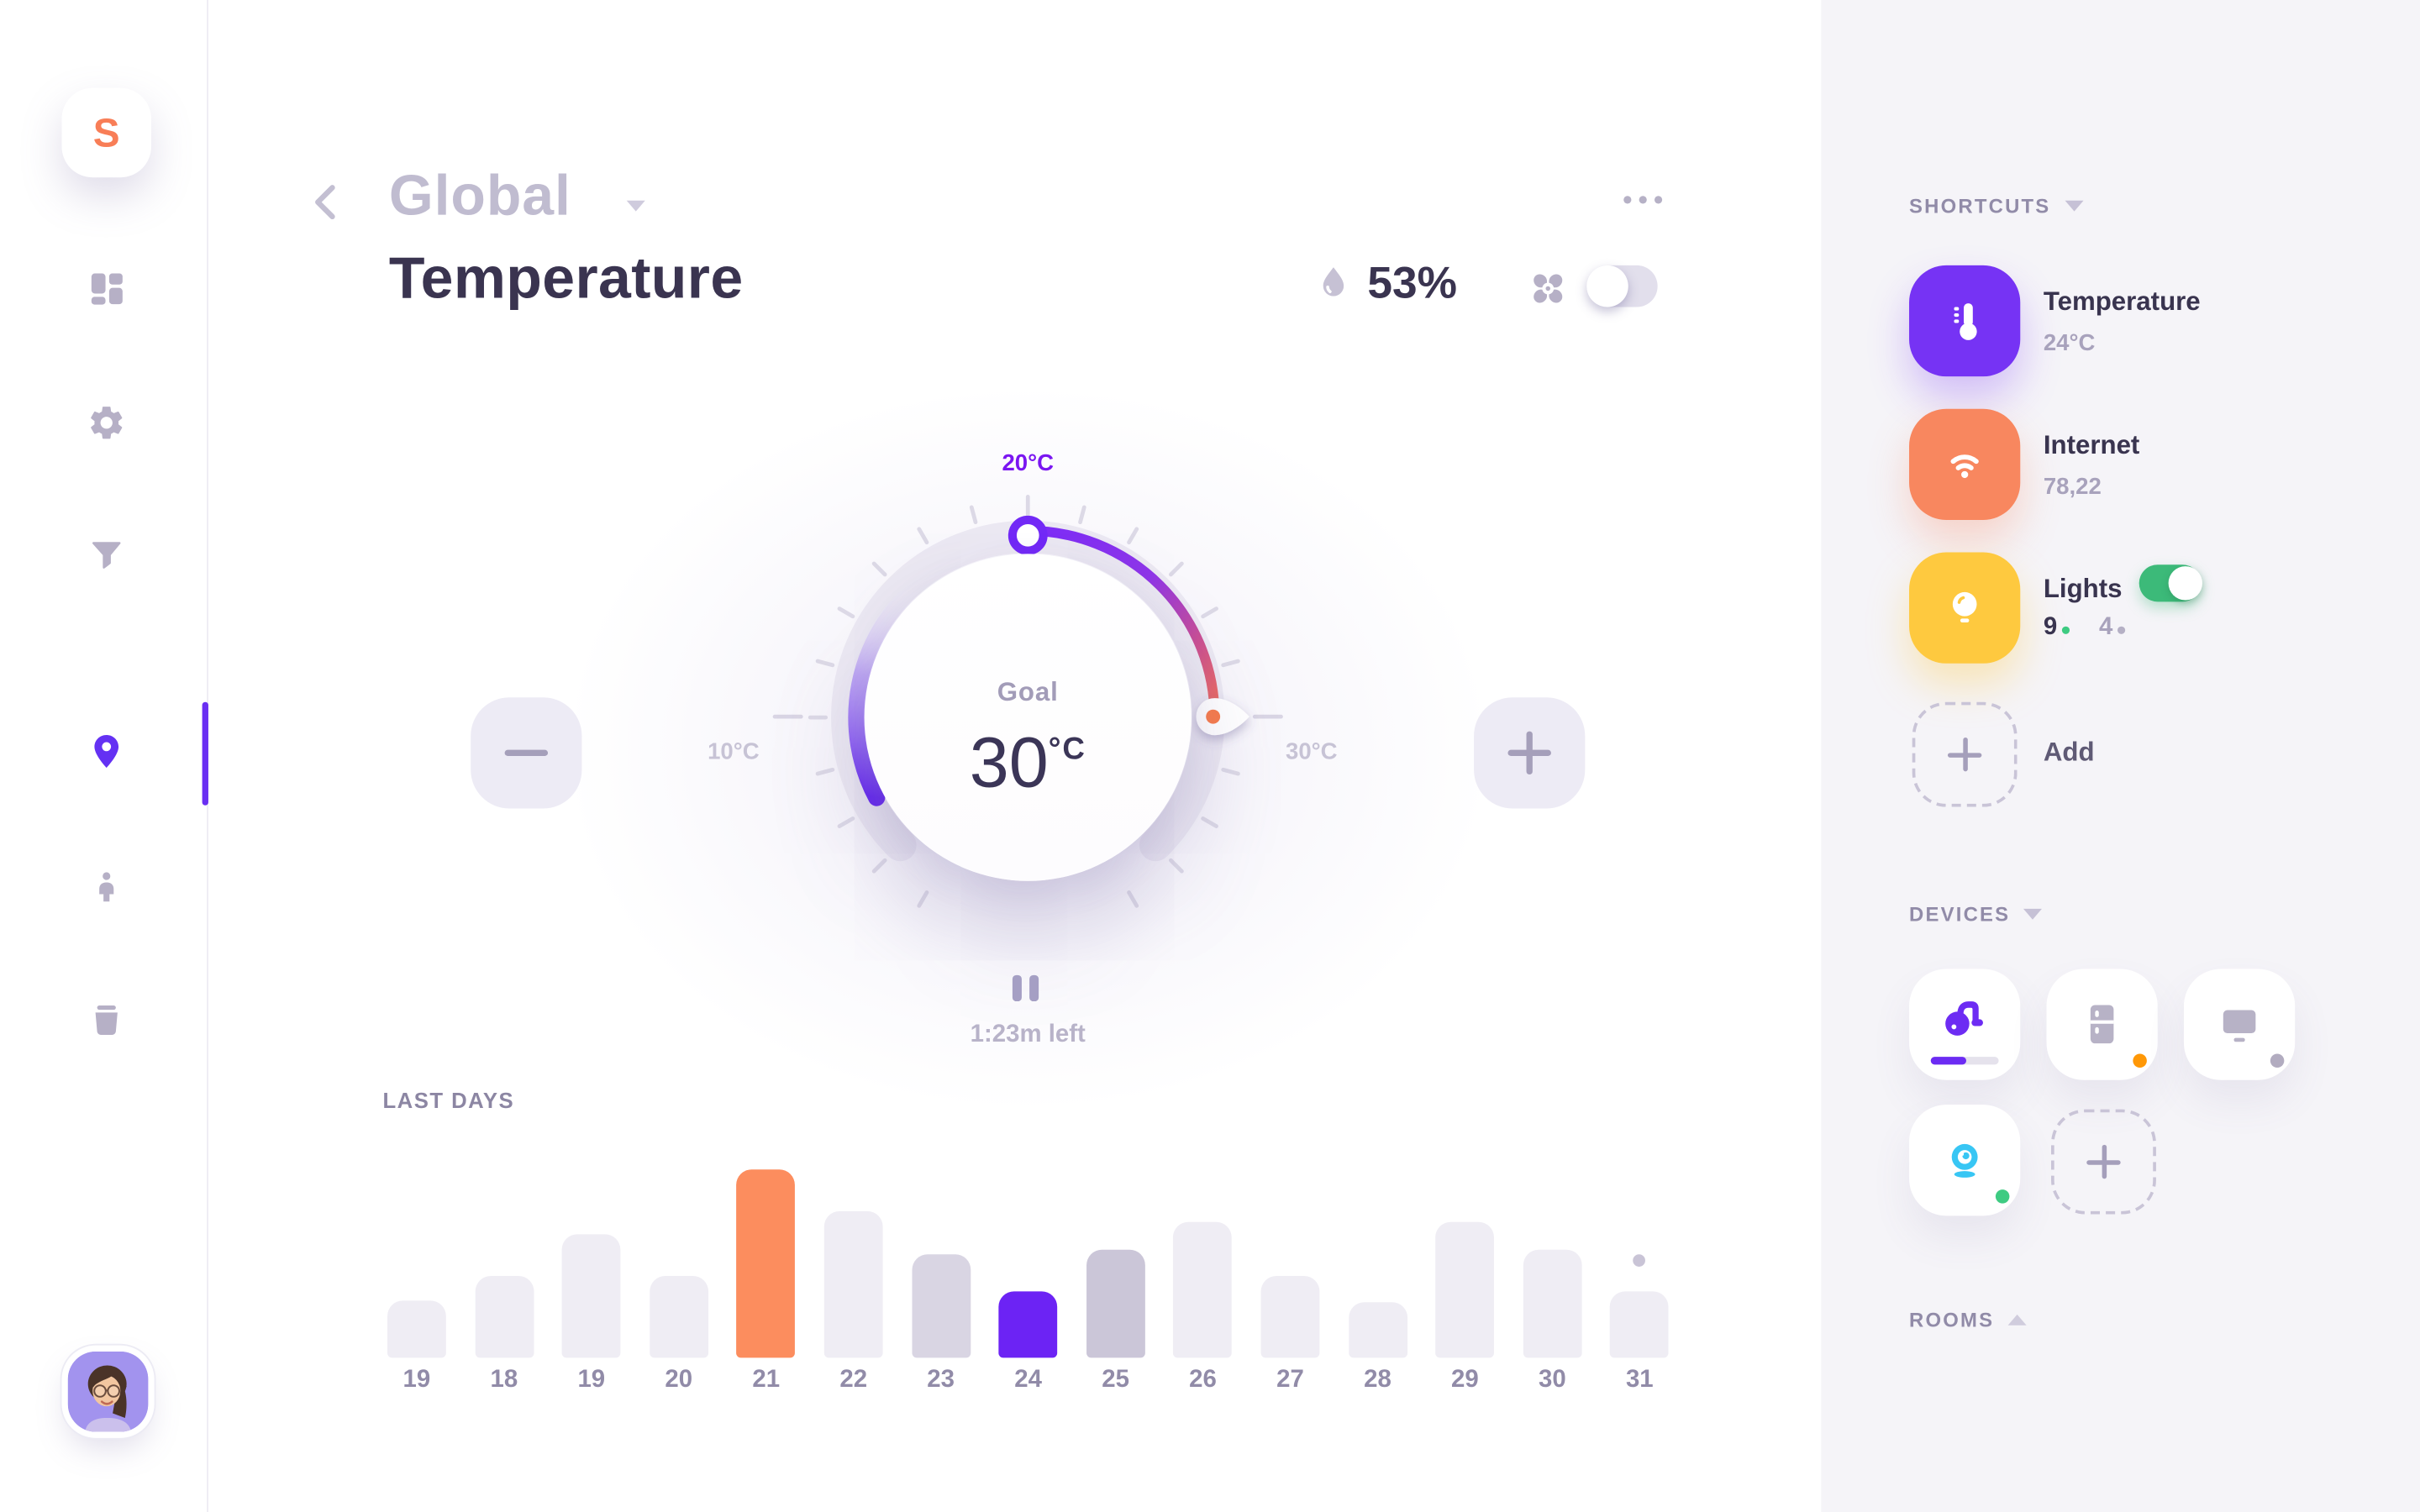 This screenshot has height=1512, width=2420. Describe the element at coordinates (107, 289) in the screenshot. I see `sidebar-item-dashboard` at that location.